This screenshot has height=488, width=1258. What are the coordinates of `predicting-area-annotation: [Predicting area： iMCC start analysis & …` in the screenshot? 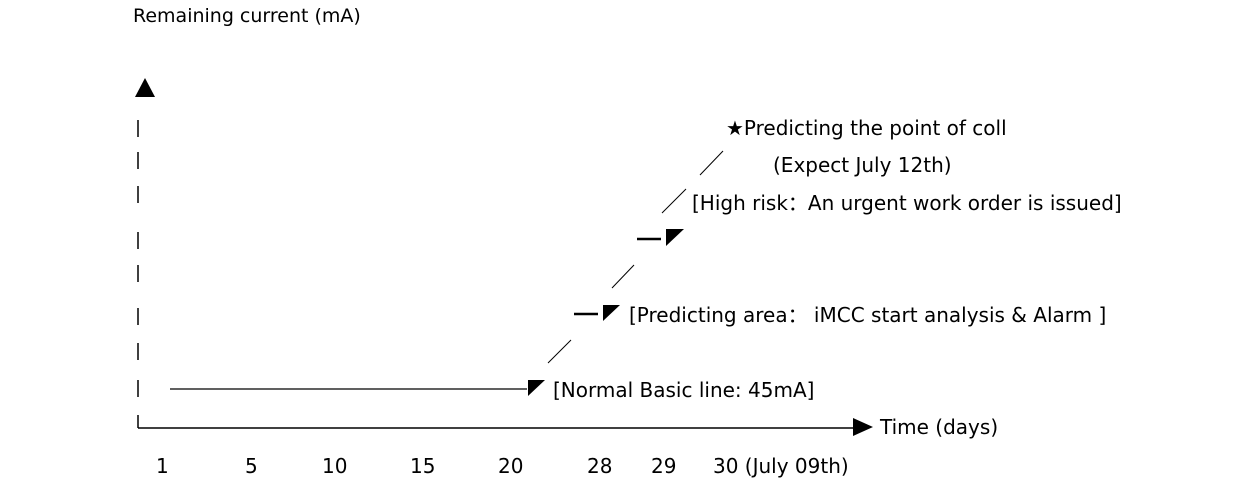 It's located at (868, 315).